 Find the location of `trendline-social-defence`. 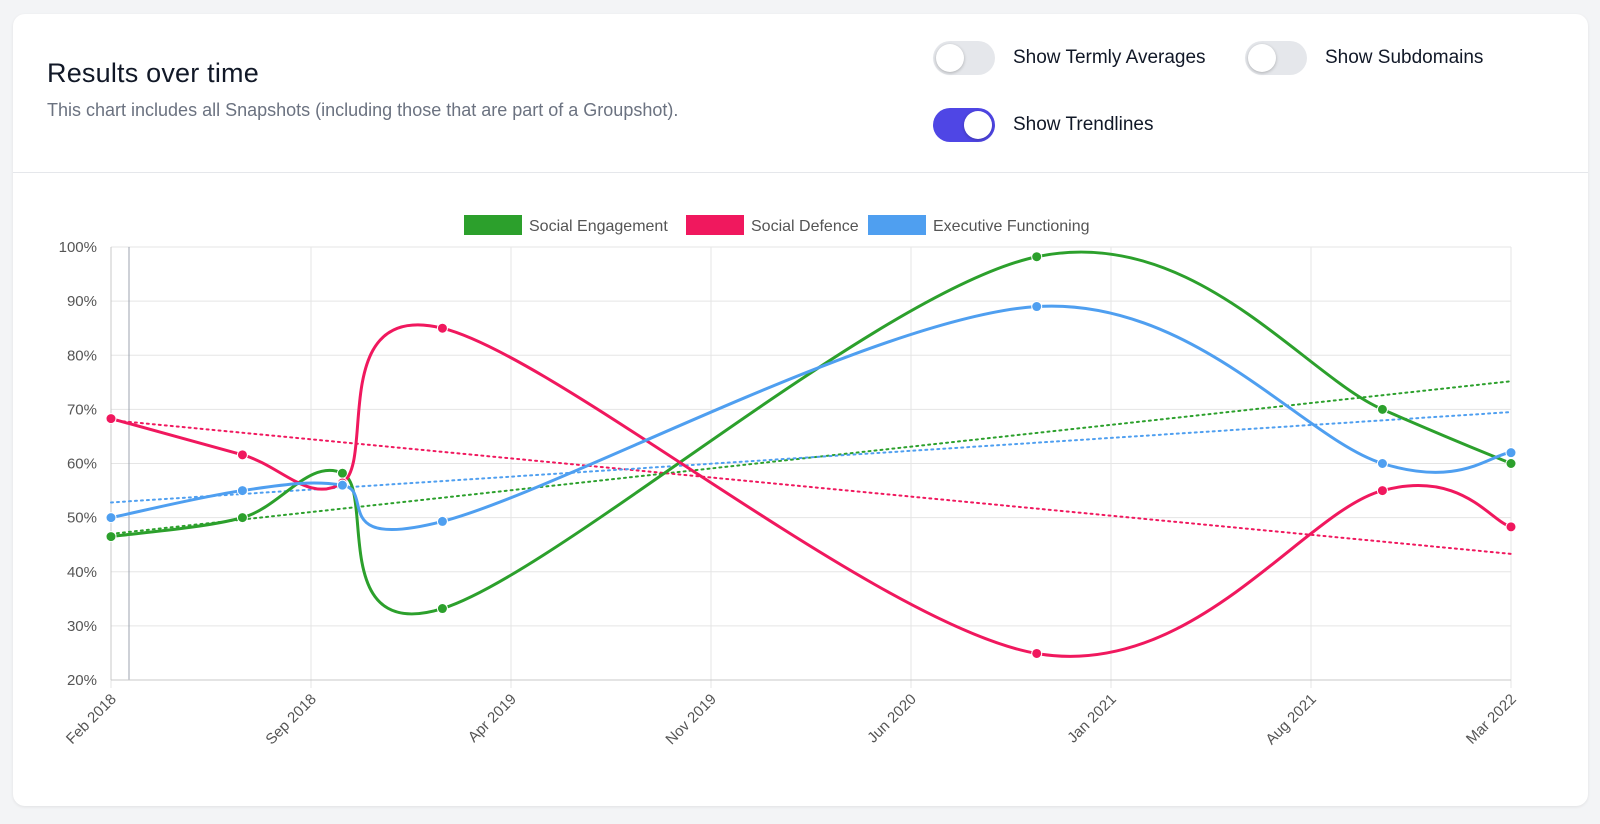

trendline-social-defence is located at coordinates (811, 487).